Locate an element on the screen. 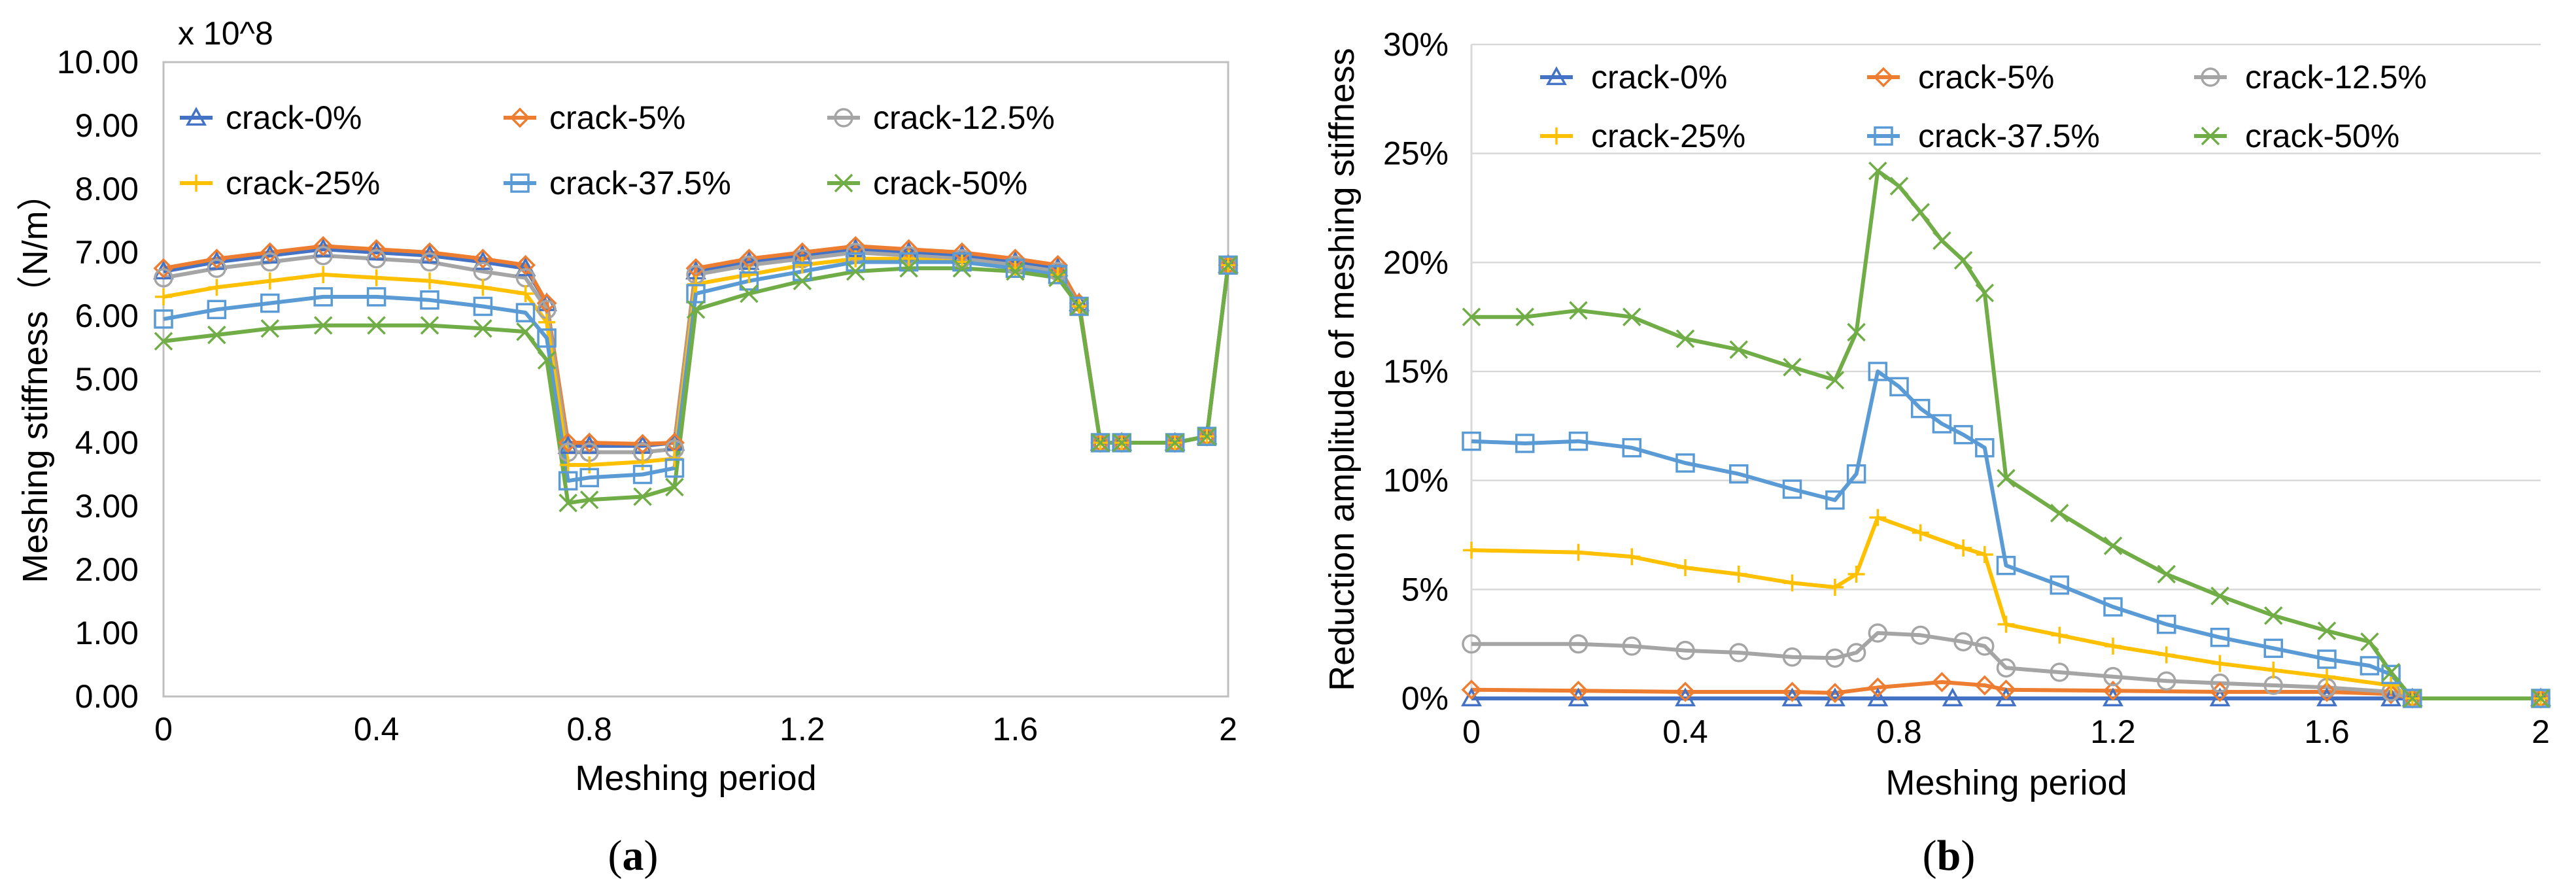 This screenshot has width=2576, height=892. x-tick-label: 0.8 is located at coordinates (589, 729).